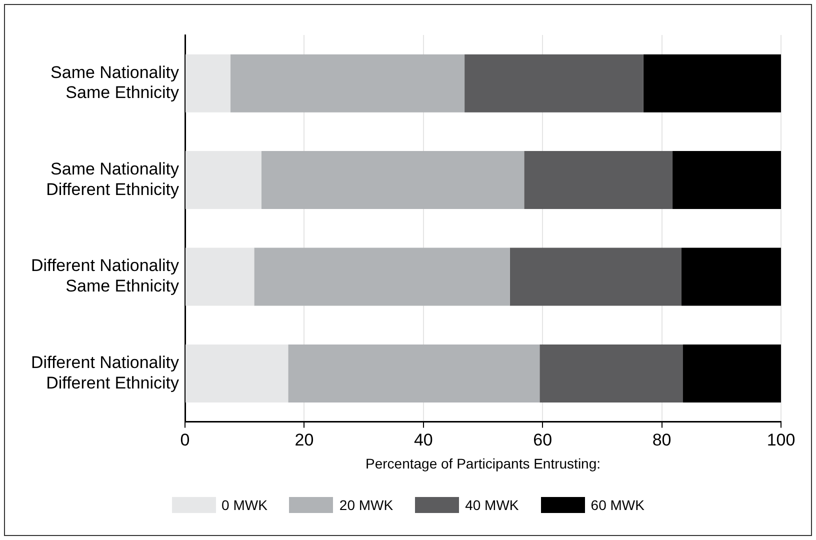 The height and width of the screenshot is (540, 816). Describe the element at coordinates (542, 440) in the screenshot. I see `x-tick-label: 60` at that location.